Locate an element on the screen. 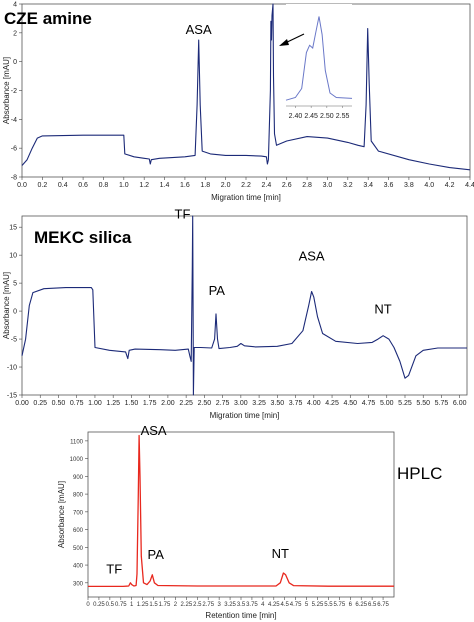 The width and height of the screenshot is (474, 622). cze-x-tick-label: 3.6 is located at coordinates (389, 185).